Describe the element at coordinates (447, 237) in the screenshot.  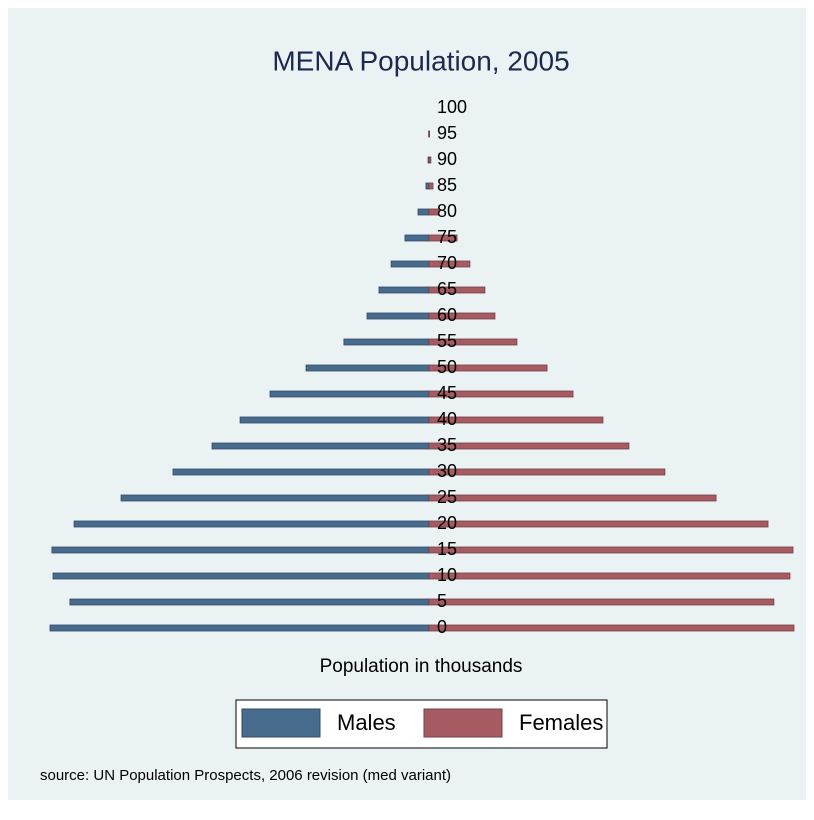
I see `y-tick-label: 75` at that location.